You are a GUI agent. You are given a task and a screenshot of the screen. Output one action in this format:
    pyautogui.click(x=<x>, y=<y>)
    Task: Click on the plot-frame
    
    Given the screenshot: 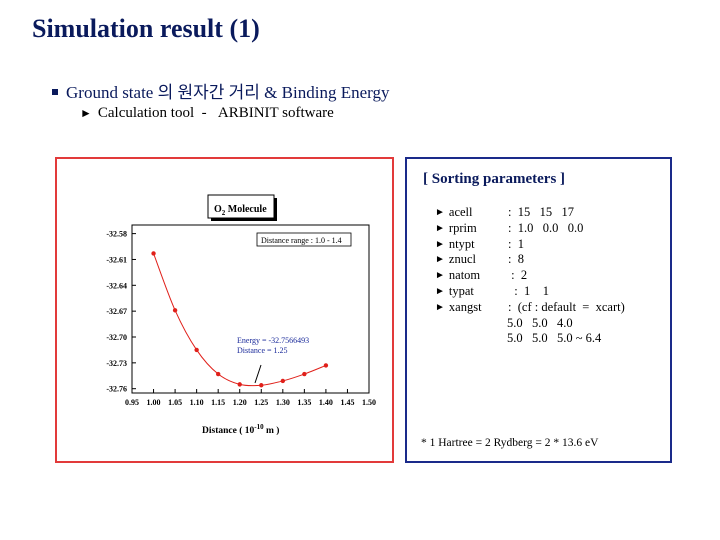 What is the action you would take?
    pyautogui.click(x=250, y=309)
    